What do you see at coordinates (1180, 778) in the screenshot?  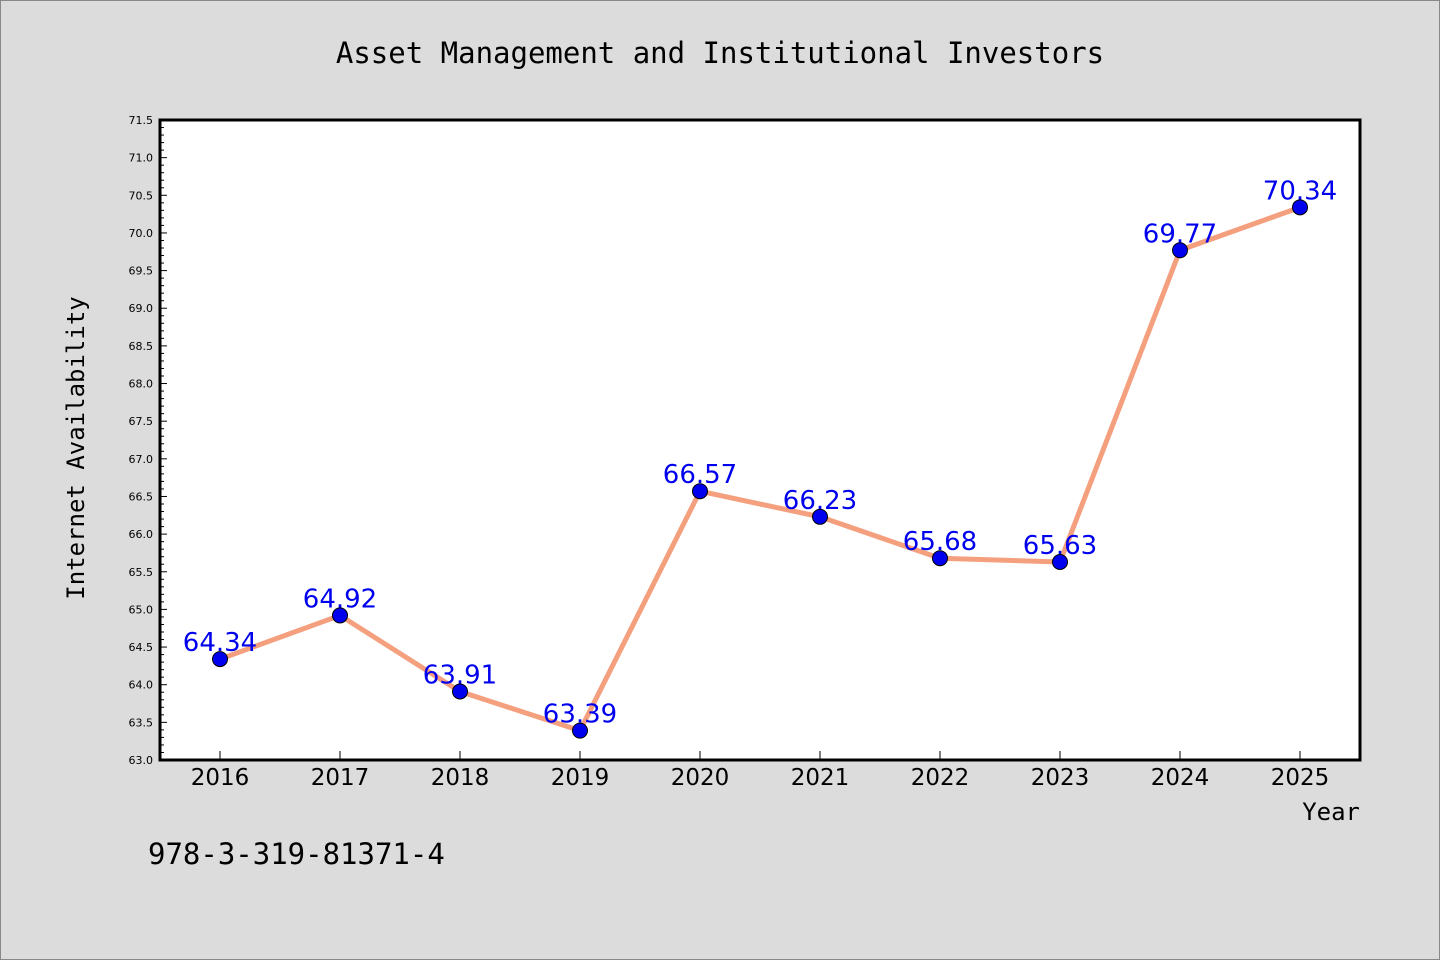 I see `x-tick-label: 2024` at bounding box center [1180, 778].